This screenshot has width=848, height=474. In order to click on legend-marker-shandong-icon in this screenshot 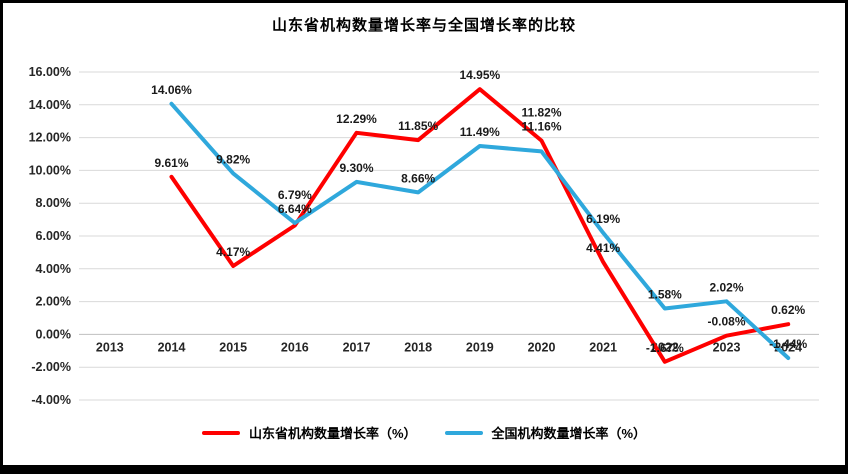, I will do `click(220, 432)`.